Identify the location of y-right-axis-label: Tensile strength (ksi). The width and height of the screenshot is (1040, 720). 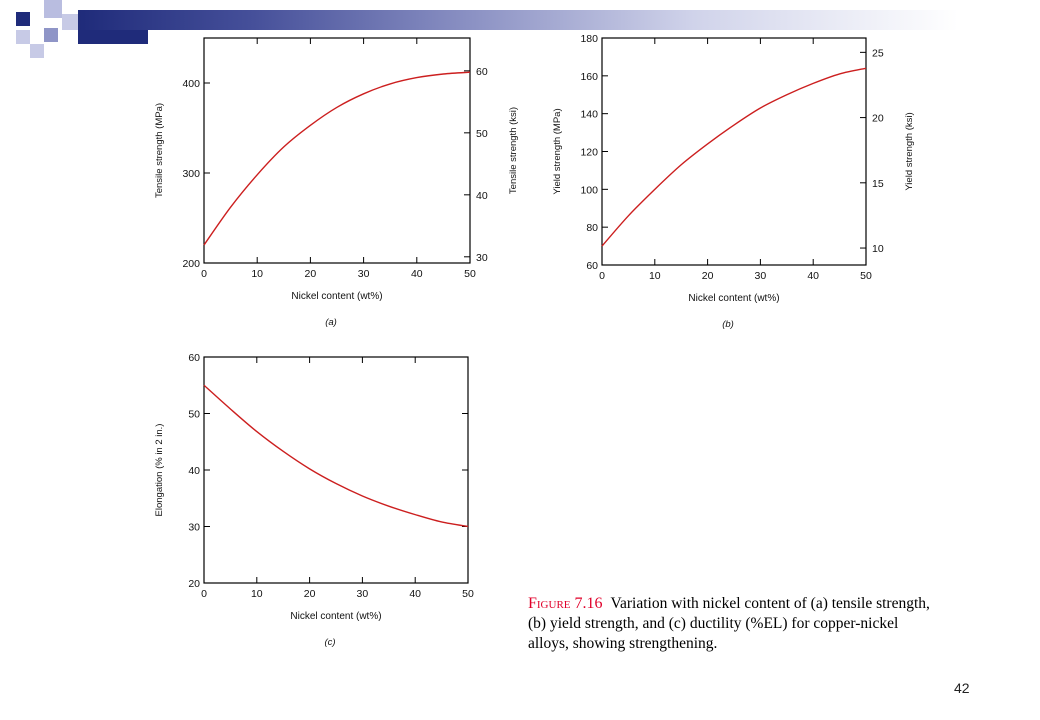
(513, 150).